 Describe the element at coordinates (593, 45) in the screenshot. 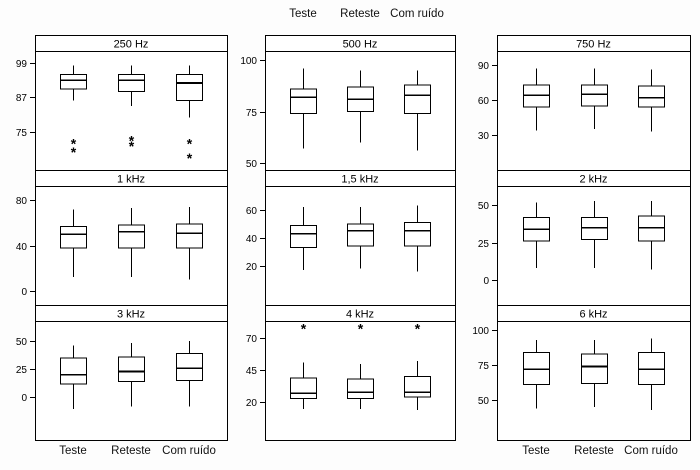

I see `panel-title: 750 Hz` at that location.